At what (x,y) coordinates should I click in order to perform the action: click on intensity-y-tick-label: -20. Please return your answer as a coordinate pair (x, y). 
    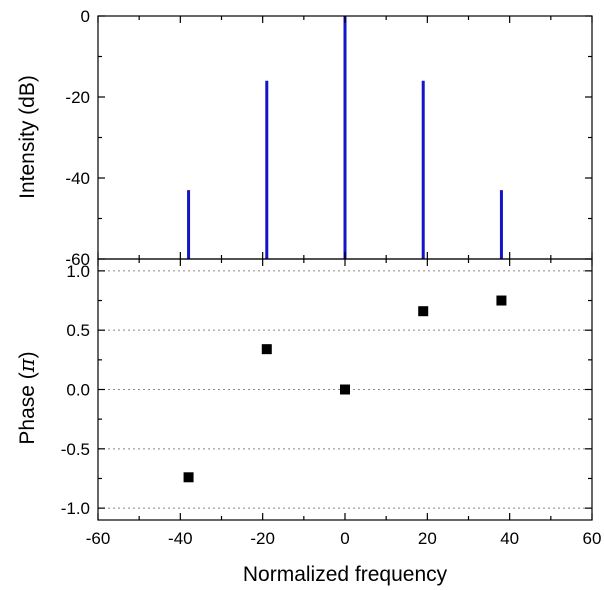
    Looking at the image, I should click on (77, 97).